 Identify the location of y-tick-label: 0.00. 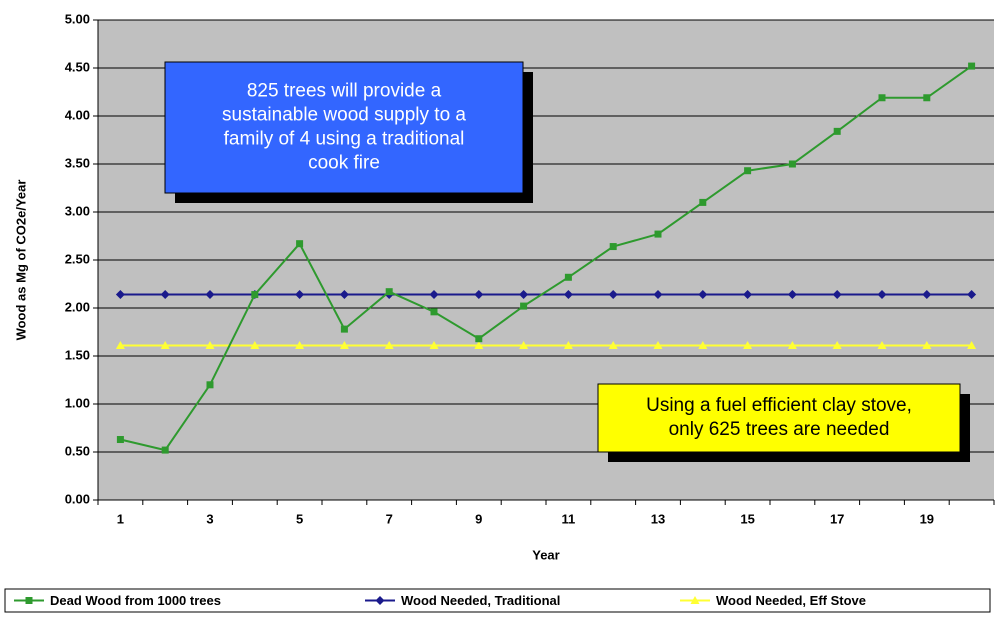
(77, 498).